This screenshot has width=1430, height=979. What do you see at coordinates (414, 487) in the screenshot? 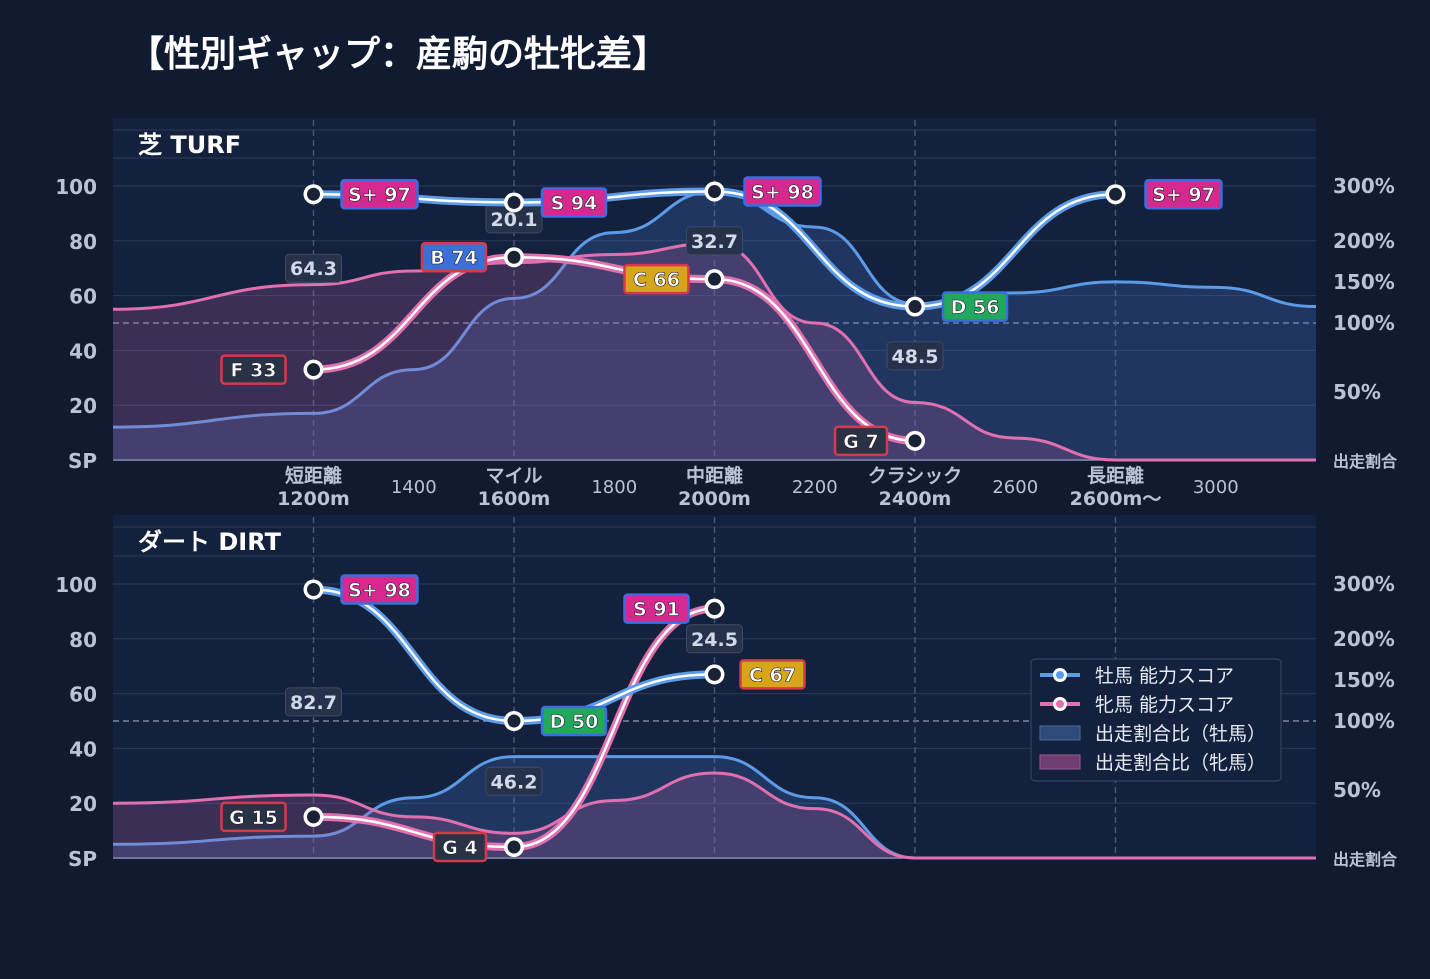
I see `x-minor-tick-label: 1400` at bounding box center [414, 487].